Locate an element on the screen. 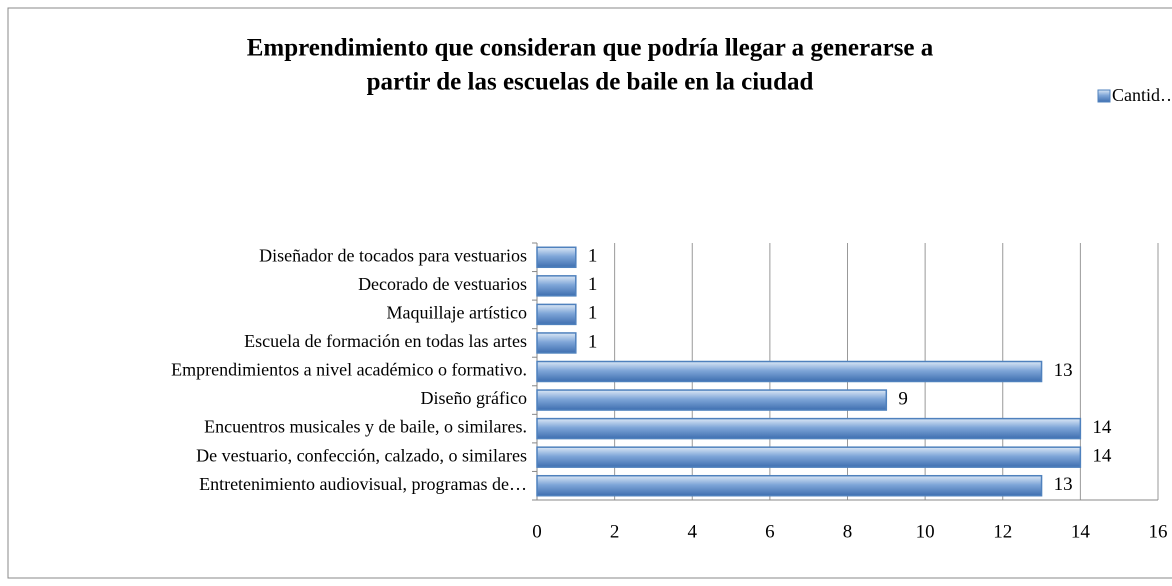  y-tick-label: Diseño gráfico is located at coordinates (474, 398).